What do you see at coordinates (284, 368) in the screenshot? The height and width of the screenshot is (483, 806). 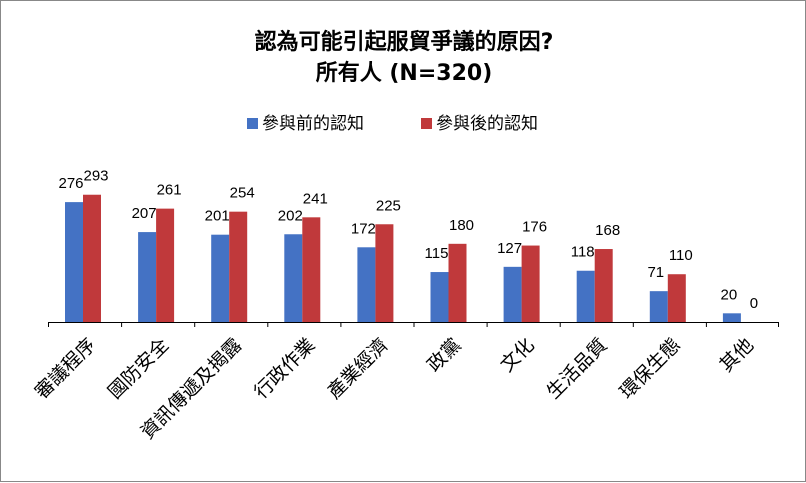 I see `category-label: 行政作業` at bounding box center [284, 368].